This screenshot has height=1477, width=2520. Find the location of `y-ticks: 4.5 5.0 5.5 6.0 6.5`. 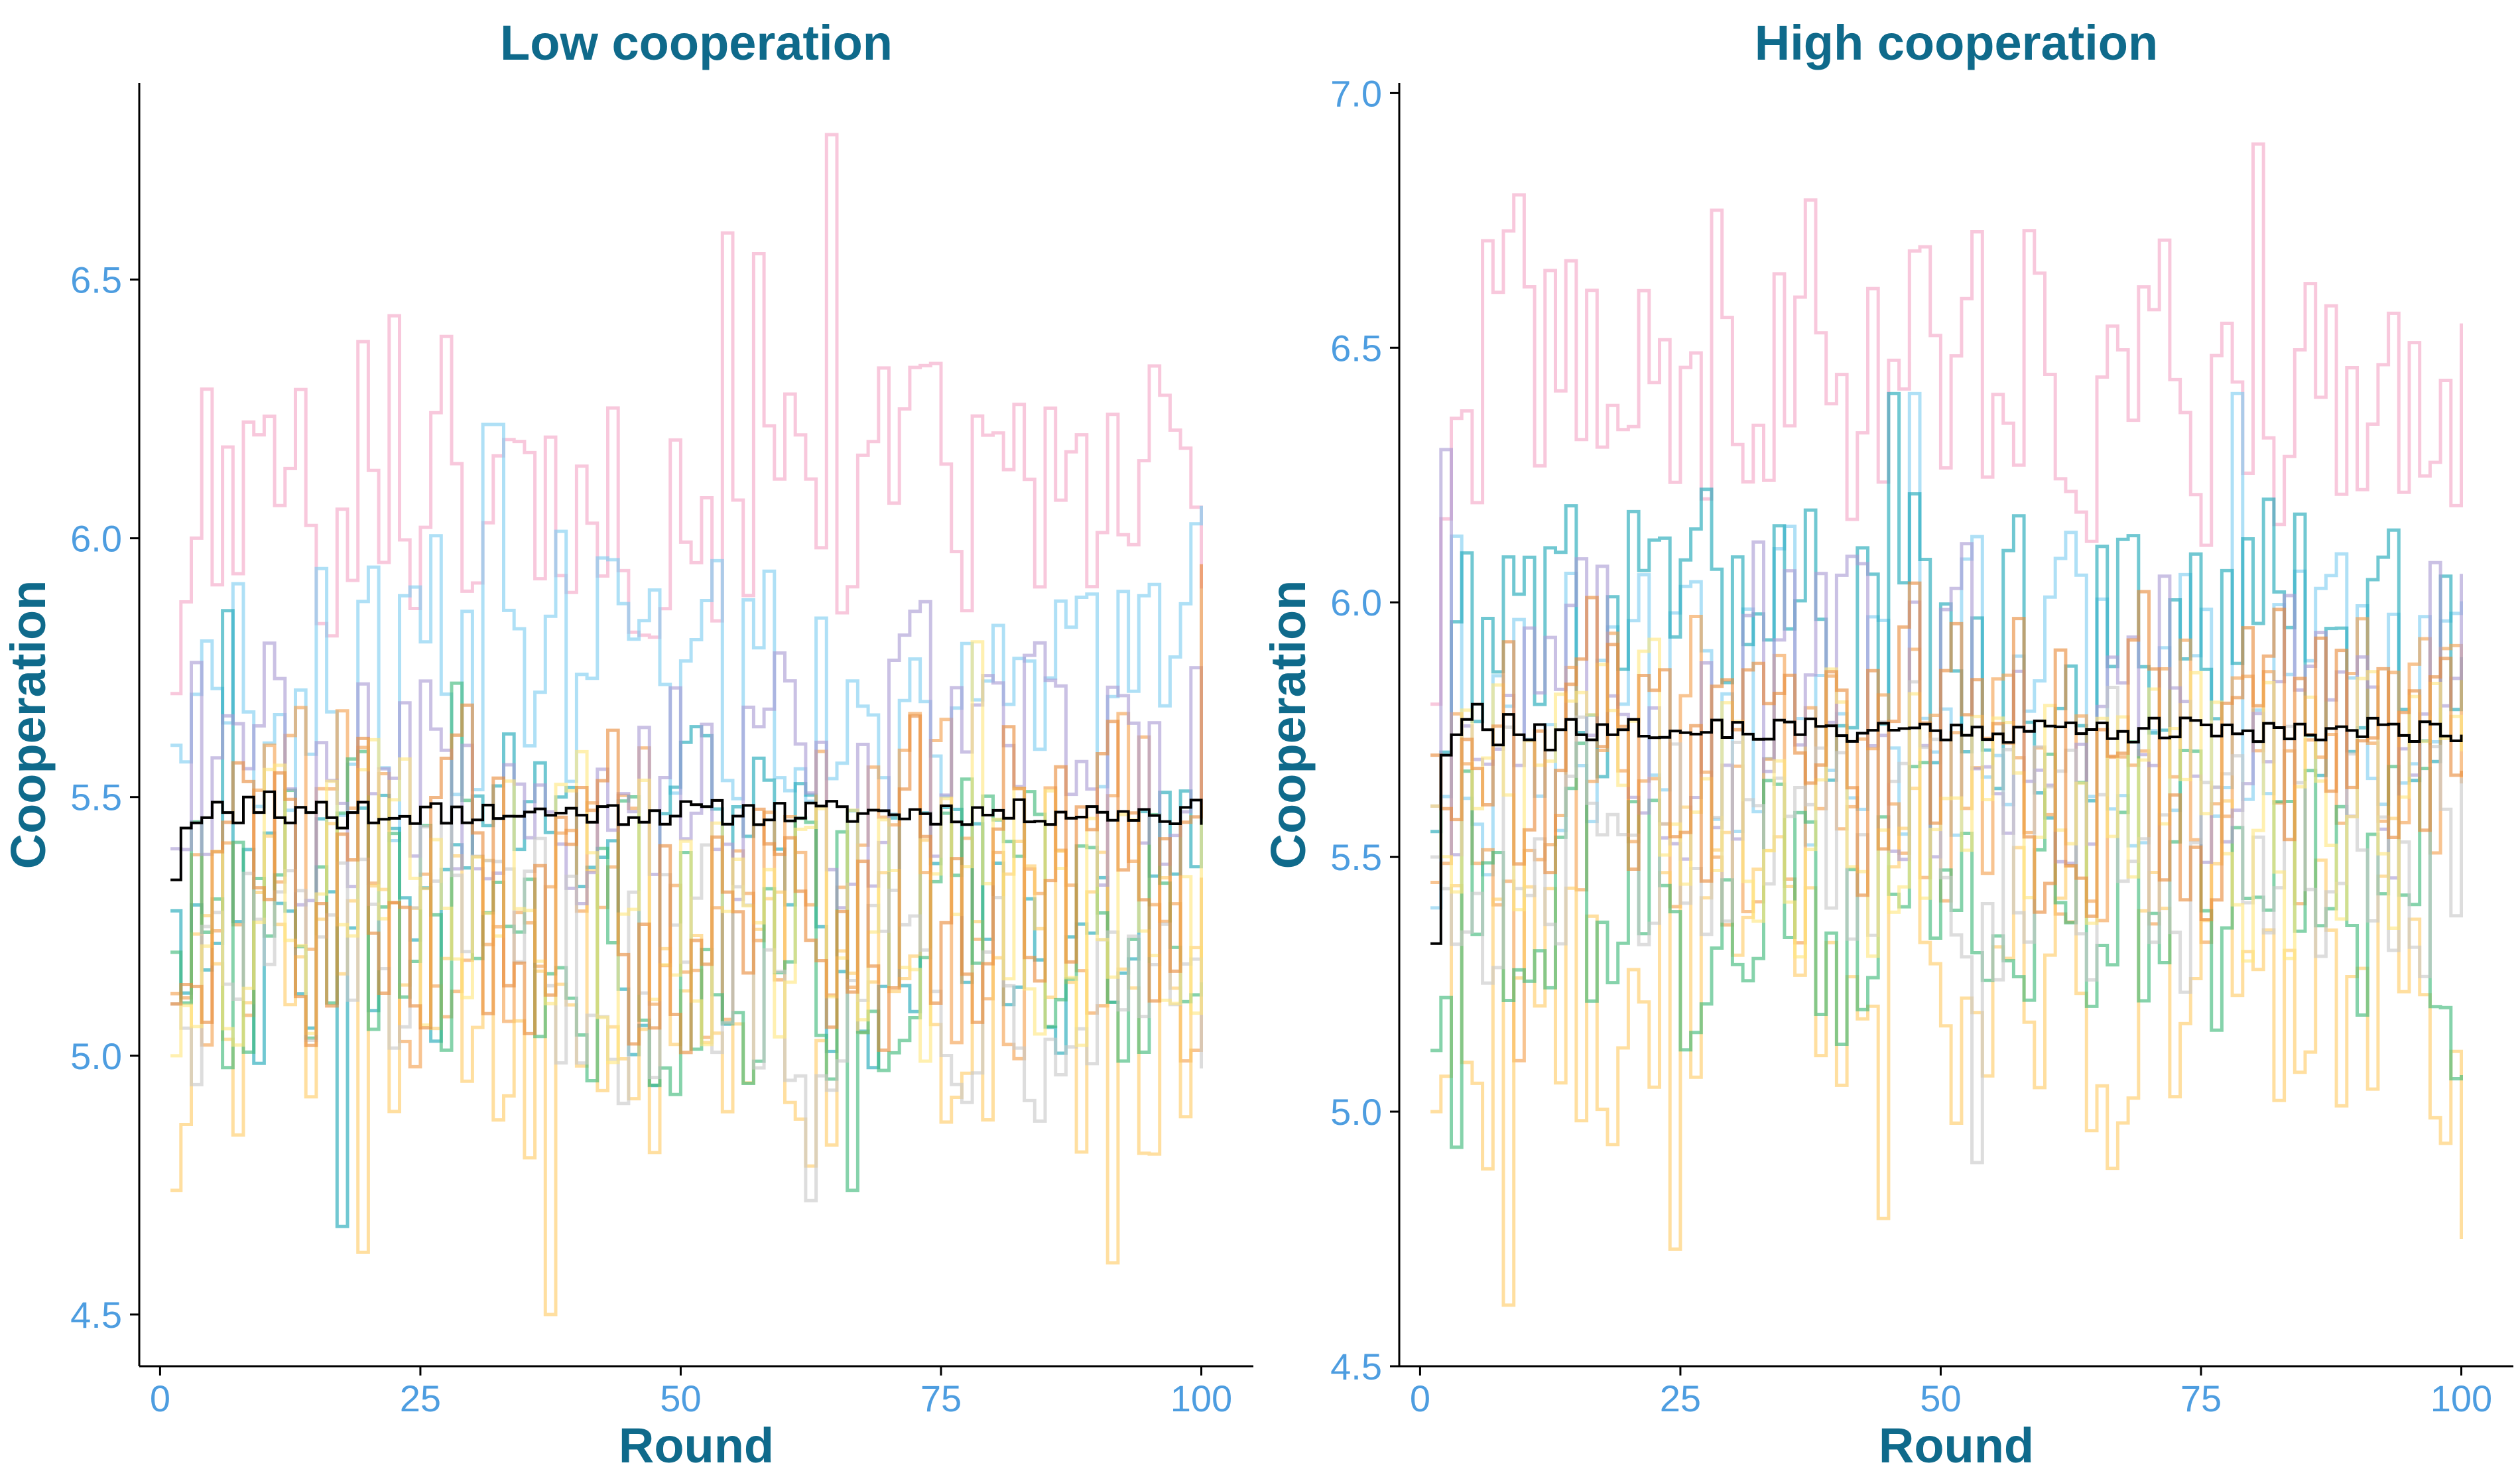

y-ticks: 4.5 5.0 5.5 6.0 6.5 is located at coordinates (104, 797).